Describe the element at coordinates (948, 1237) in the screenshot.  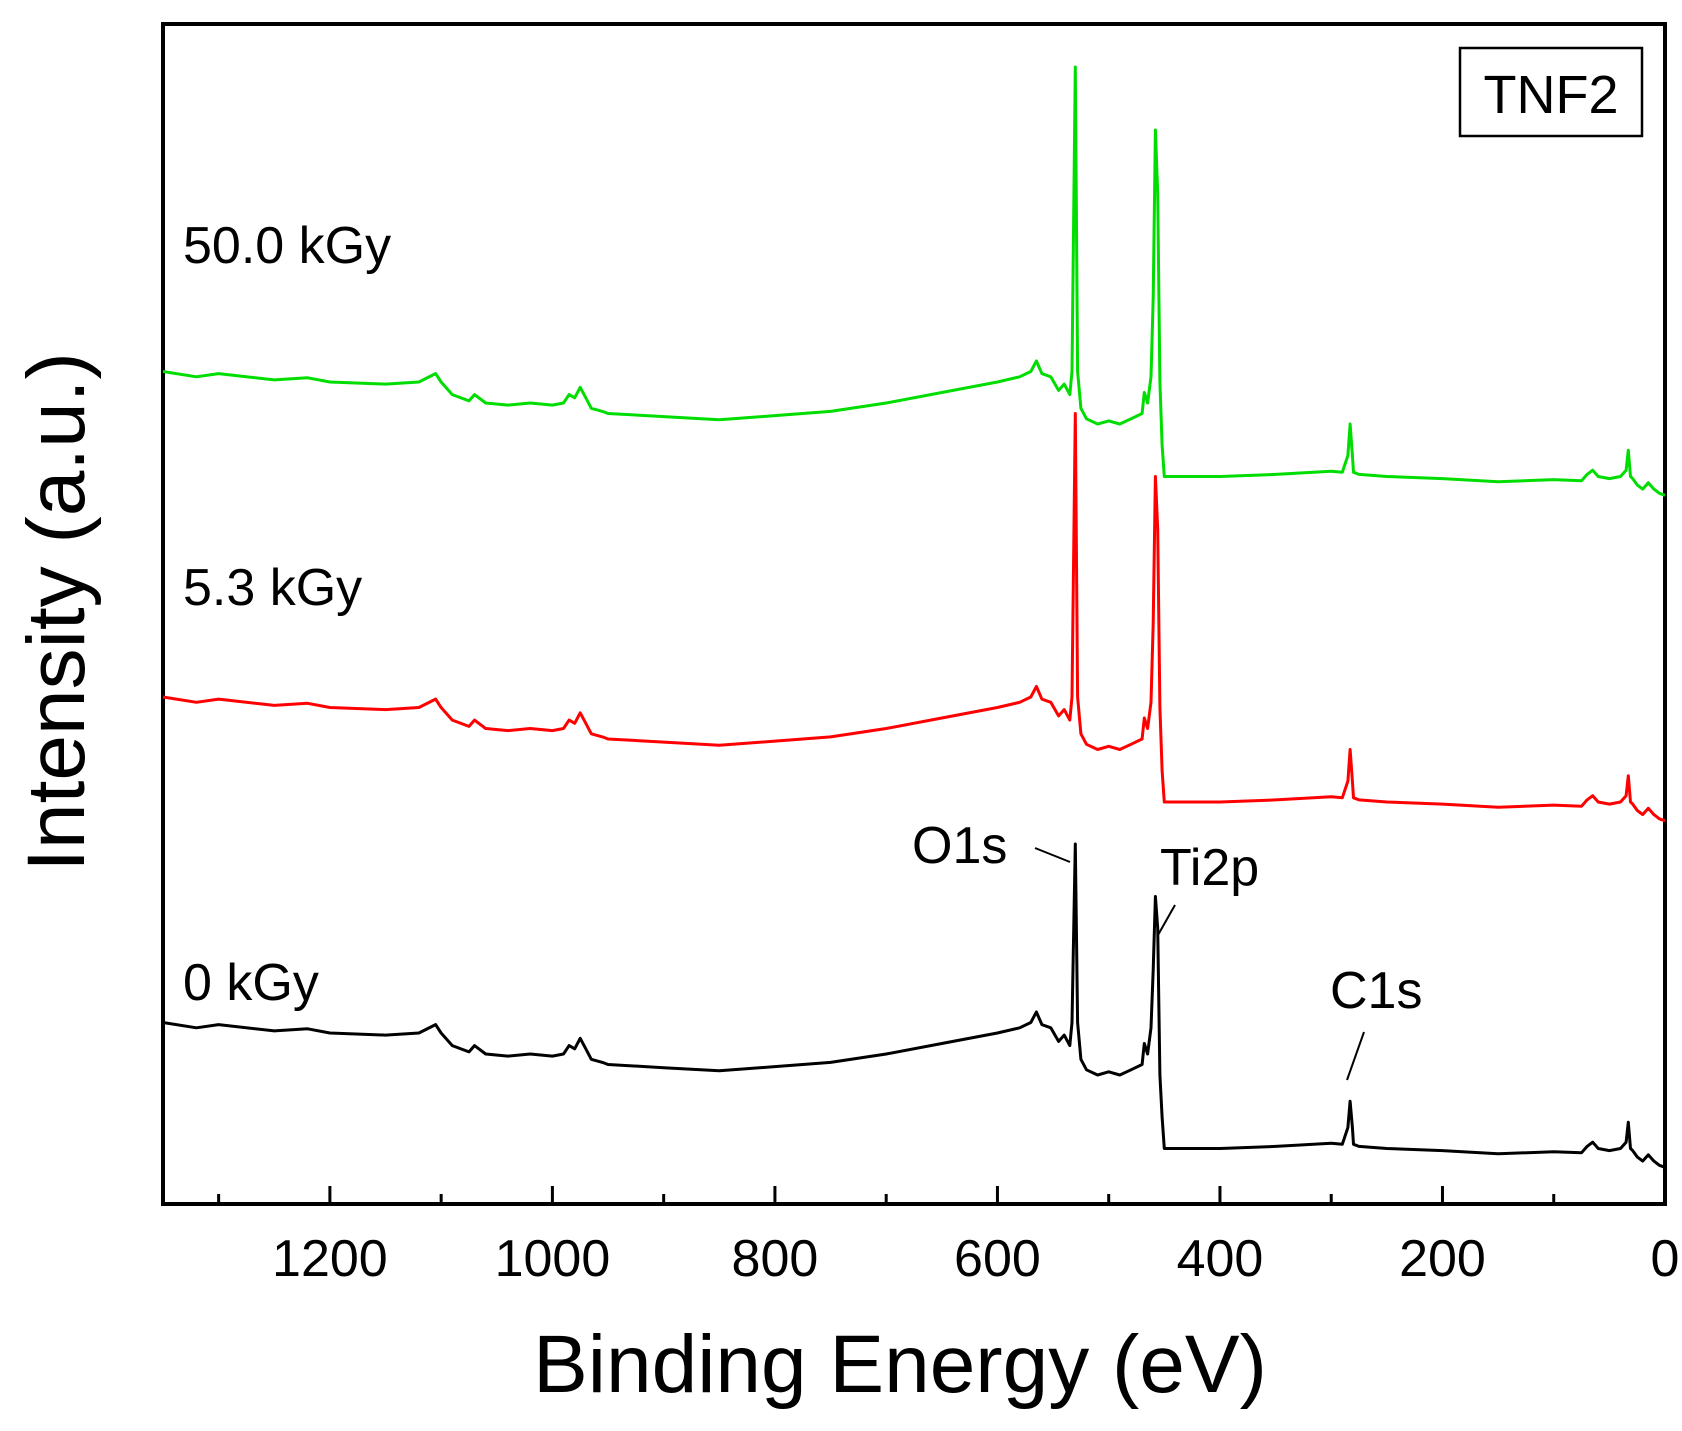
I see `x-axis-ticks: 1200 1000 800 600 400 200 0` at that location.